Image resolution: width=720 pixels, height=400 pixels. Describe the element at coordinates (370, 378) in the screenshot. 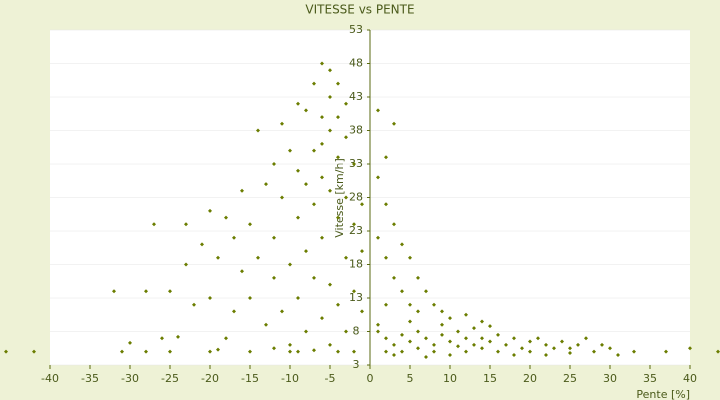

I see `x-tick-label: 0` at that location.